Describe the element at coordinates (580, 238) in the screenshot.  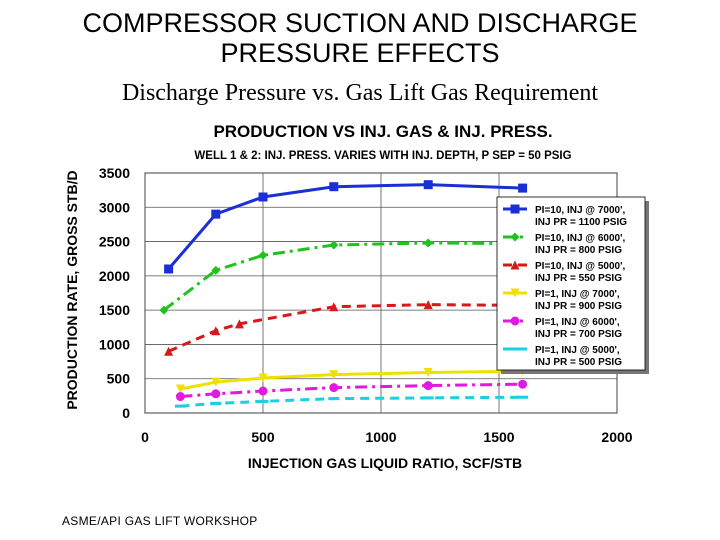
I see `legend-label-line1: PI=10, INJ @ 6000',` at that location.